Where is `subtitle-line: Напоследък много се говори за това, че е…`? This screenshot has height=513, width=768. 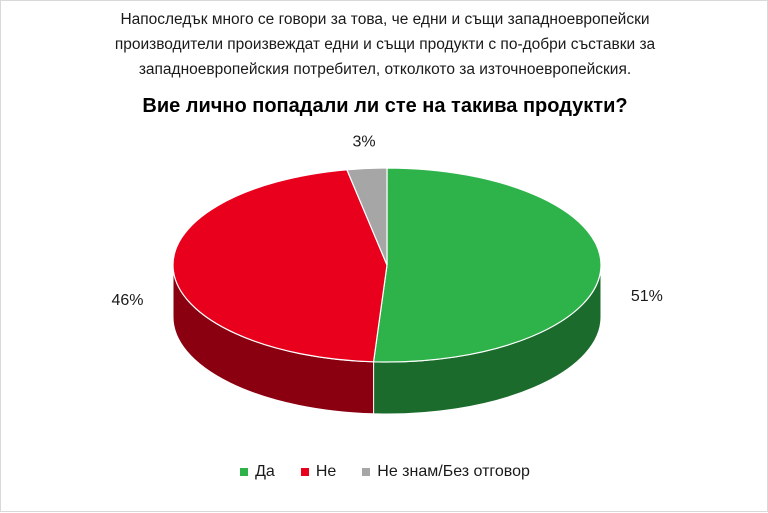
subtitle-line: Напоследък много се говори за това, че е… is located at coordinates (385, 19).